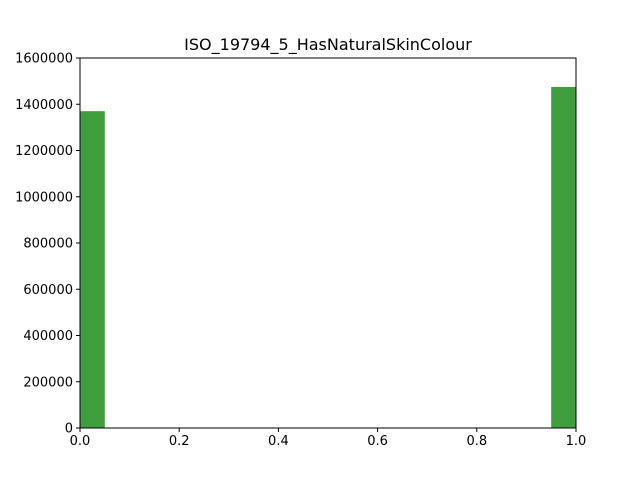  Describe the element at coordinates (377, 441) in the screenshot. I see `x-tick-label: 0.6` at that location.